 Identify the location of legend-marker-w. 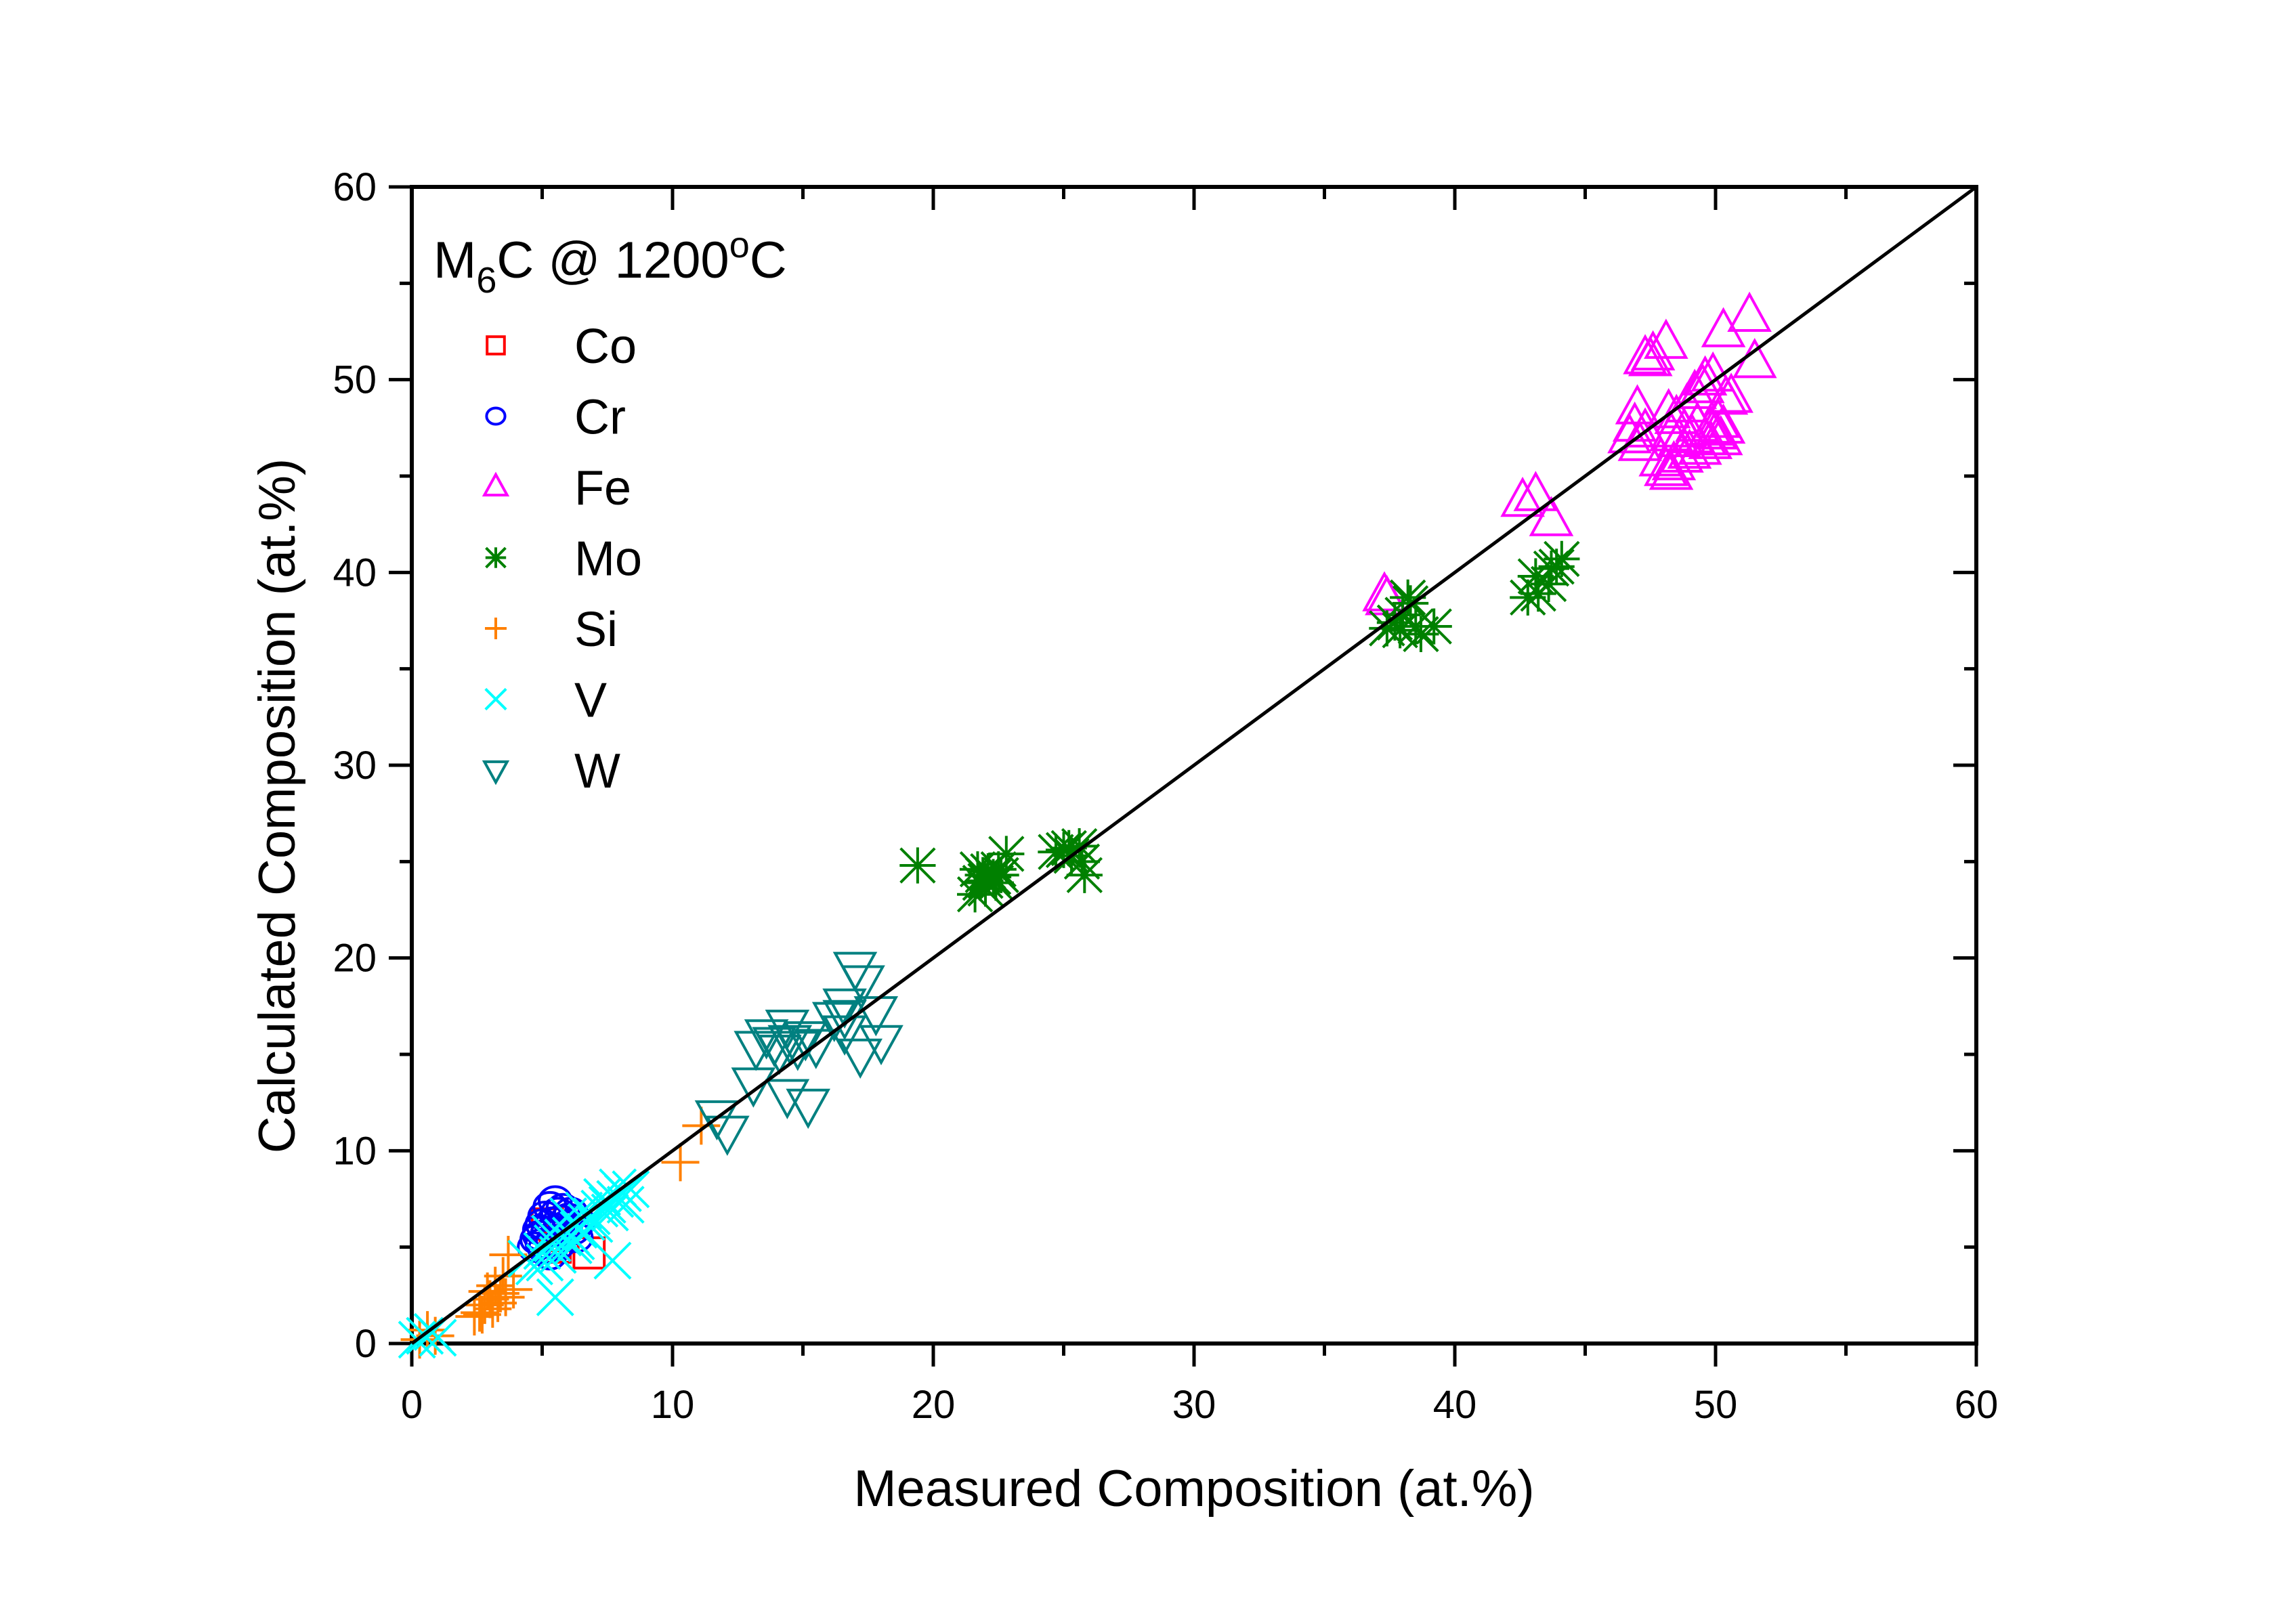
(496, 773).